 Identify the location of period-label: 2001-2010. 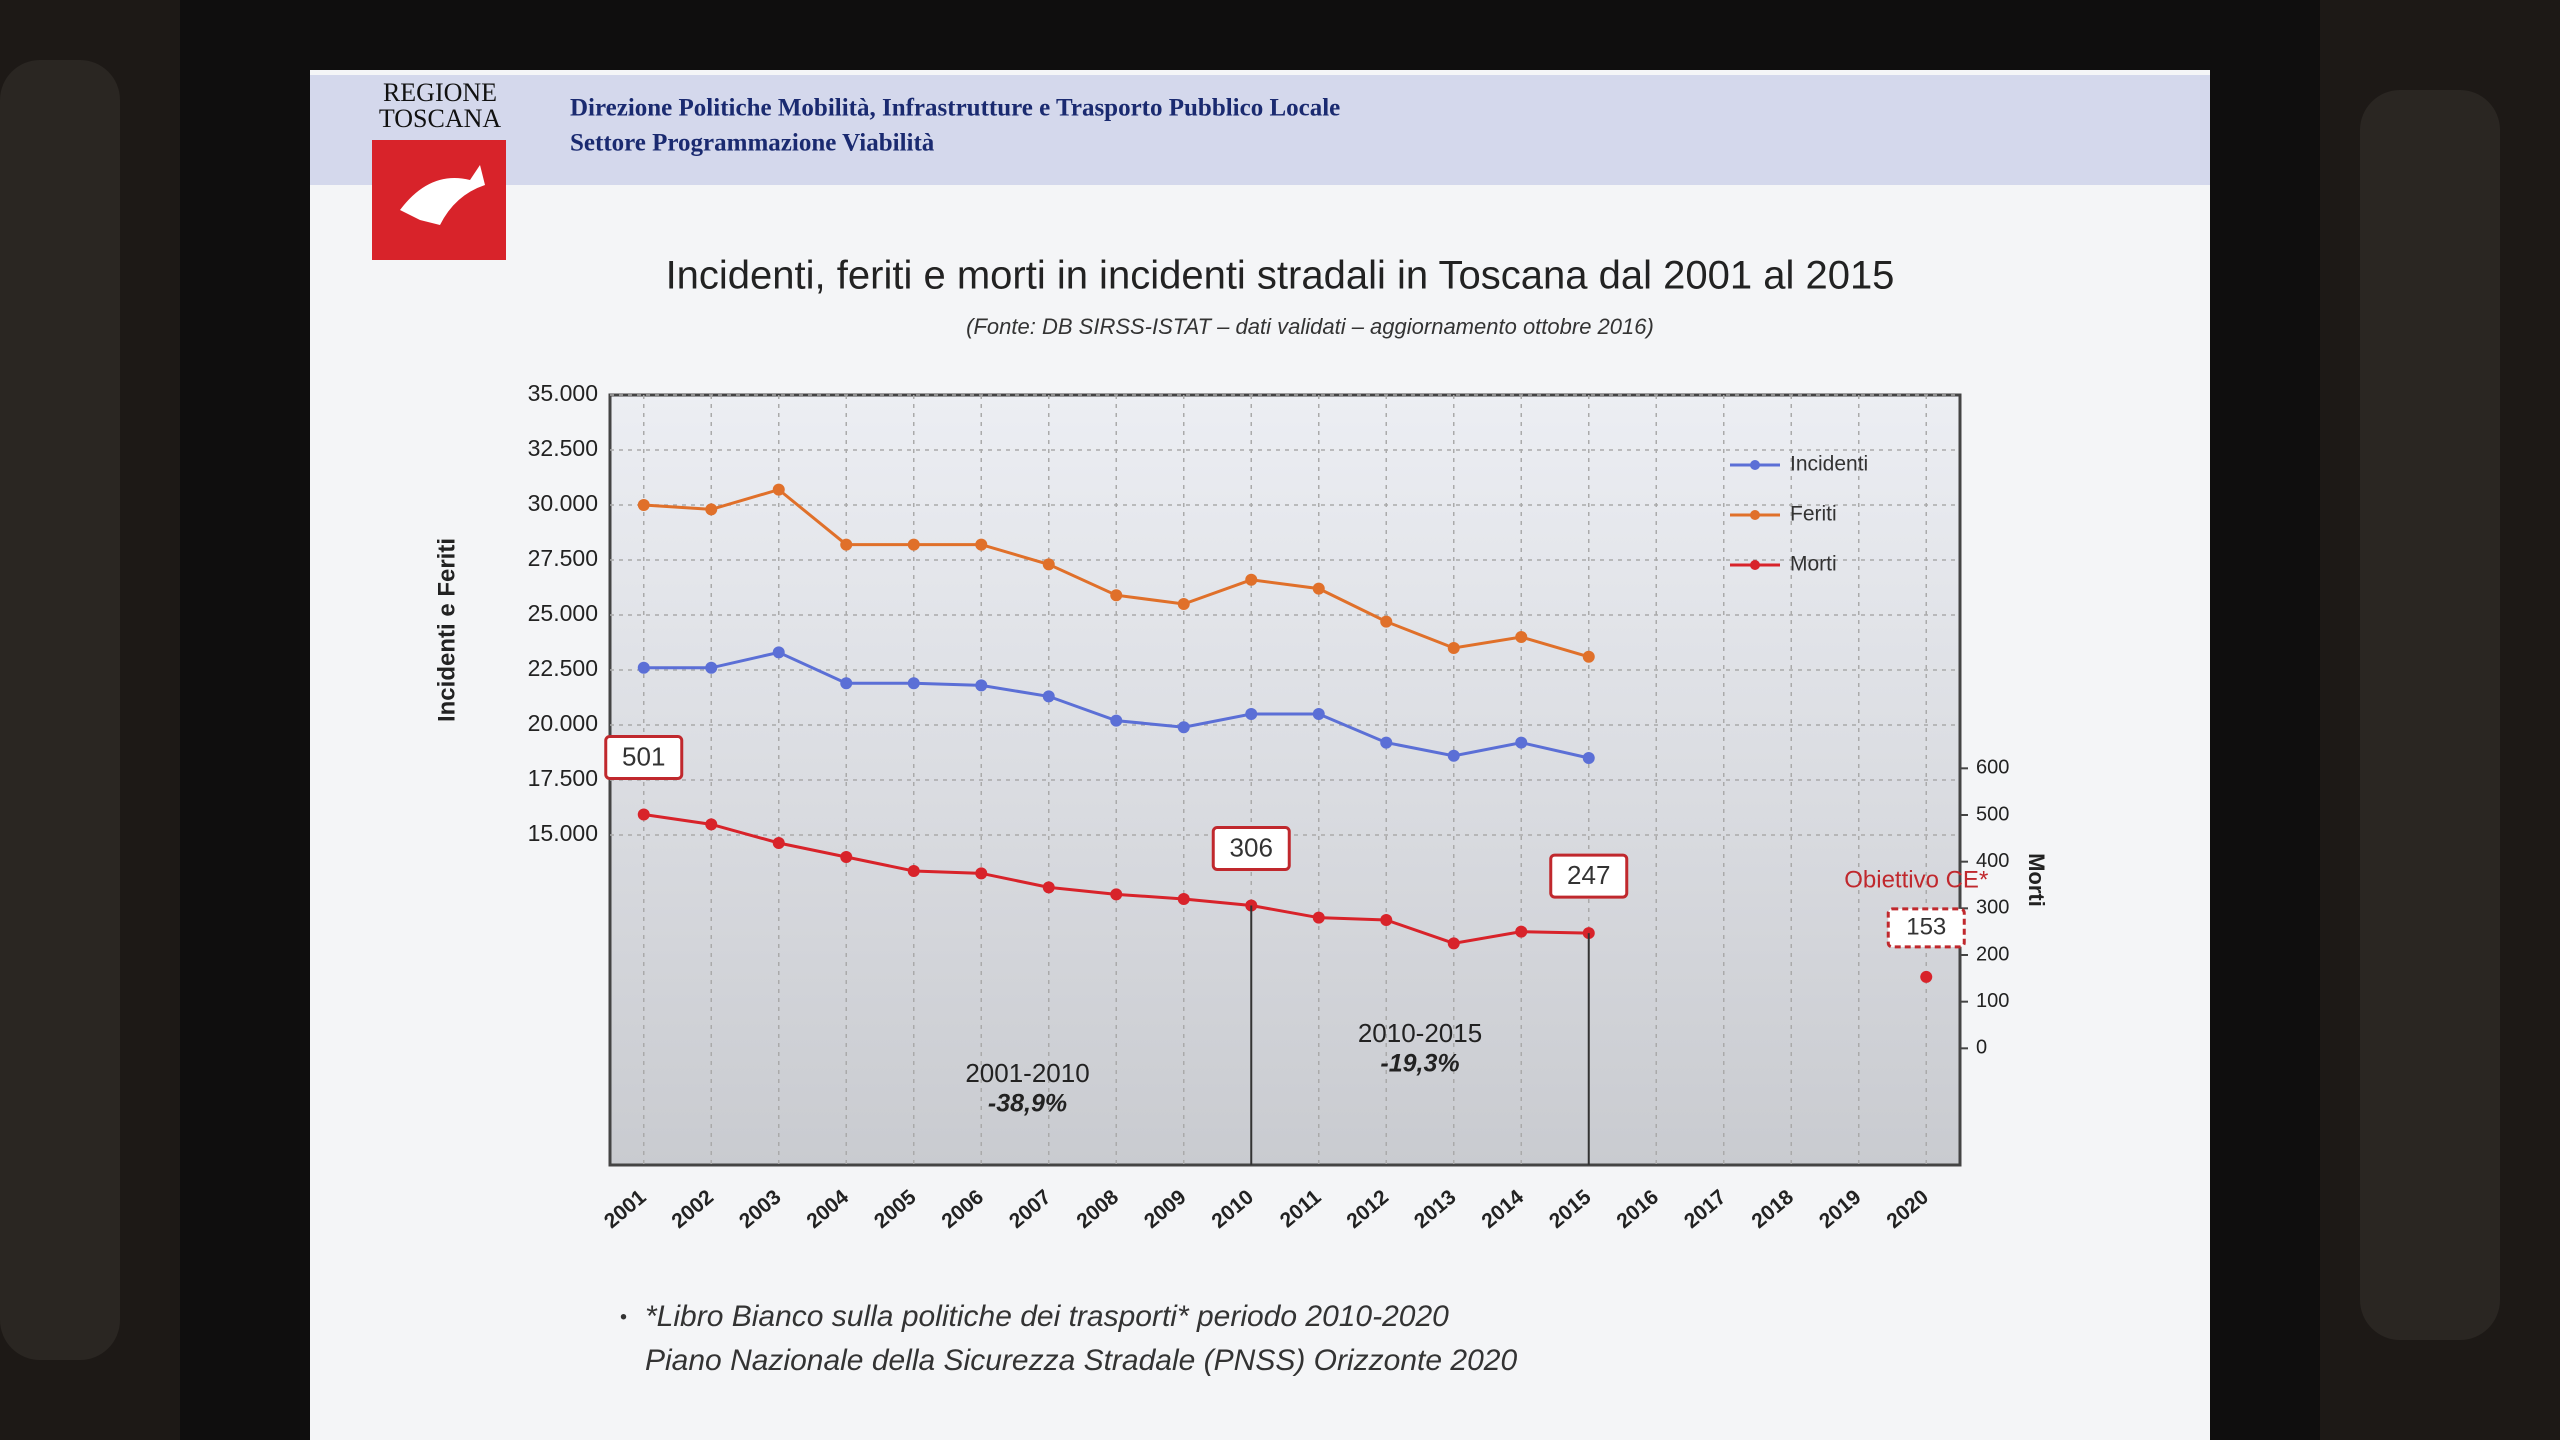
(1027, 1073).